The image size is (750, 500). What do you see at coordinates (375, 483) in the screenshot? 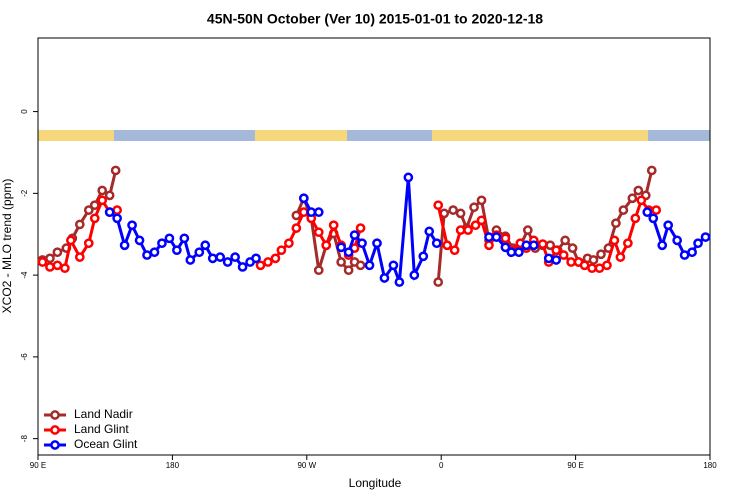
I see `x-axis-label: Longitude` at bounding box center [375, 483].